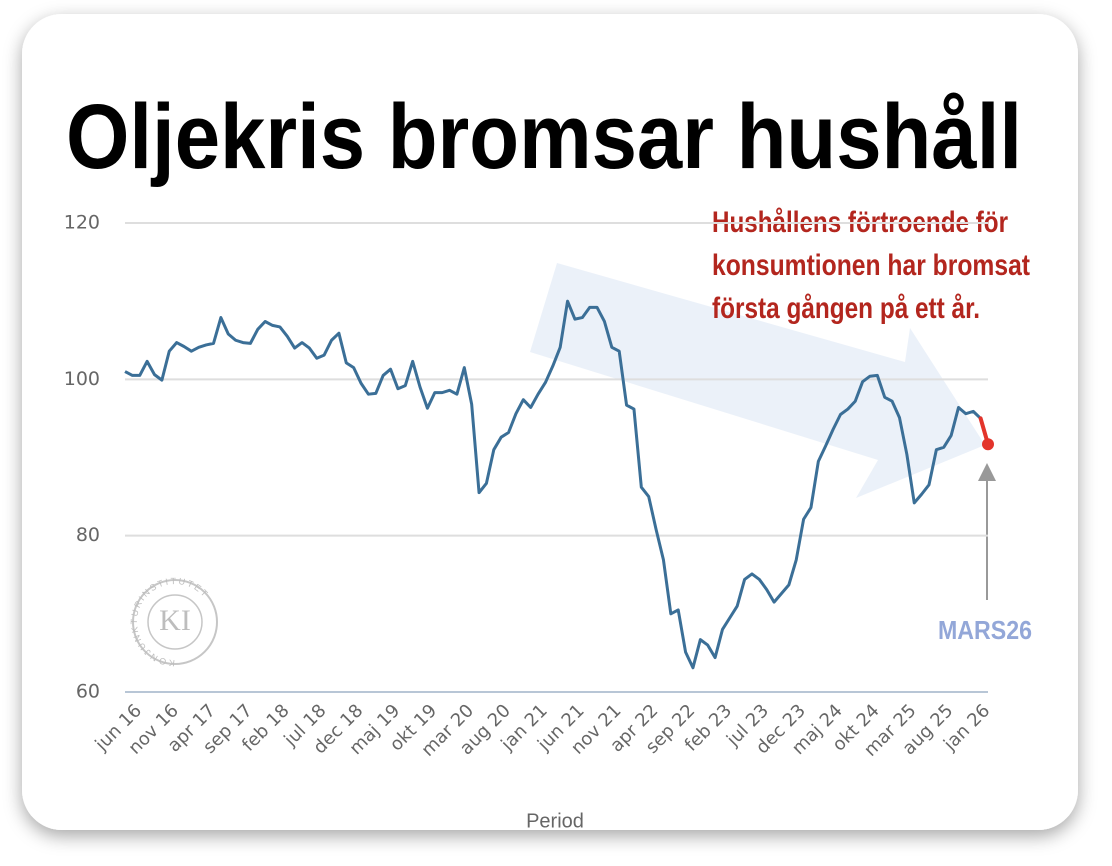  What do you see at coordinates (846, 308) in the screenshot?
I see `annotation: första gången på ett år.` at bounding box center [846, 308].